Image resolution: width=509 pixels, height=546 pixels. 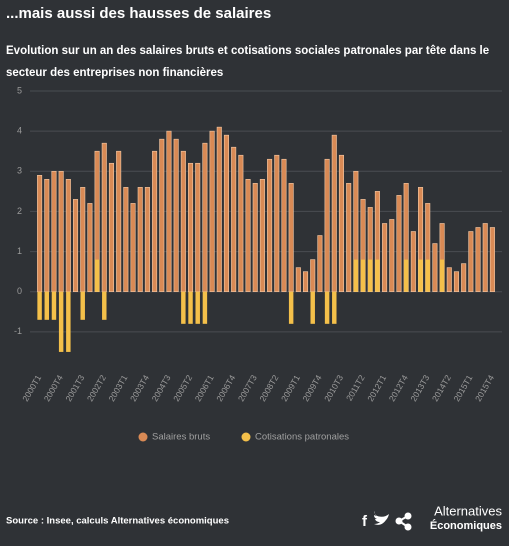 What do you see at coordinates (117, 388) in the screenshot?
I see `x-tick-label: 2003T1` at bounding box center [117, 388].